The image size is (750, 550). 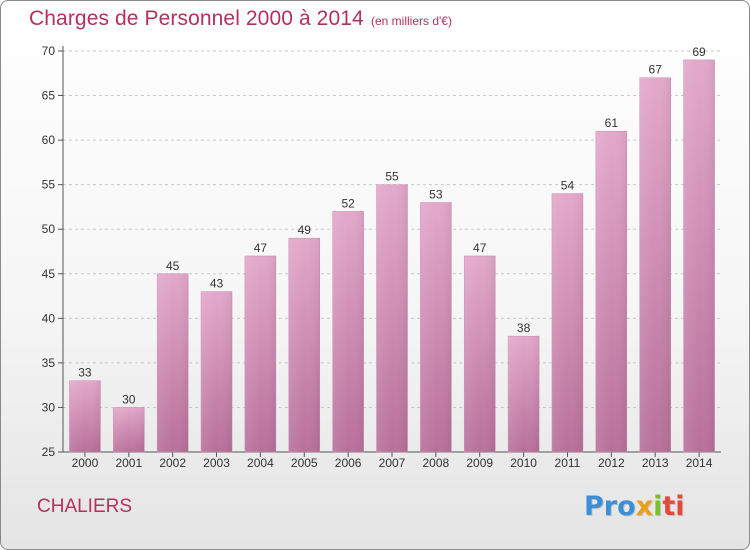 What do you see at coordinates (304, 463) in the screenshot?
I see `x-tick-label: 2005` at bounding box center [304, 463].